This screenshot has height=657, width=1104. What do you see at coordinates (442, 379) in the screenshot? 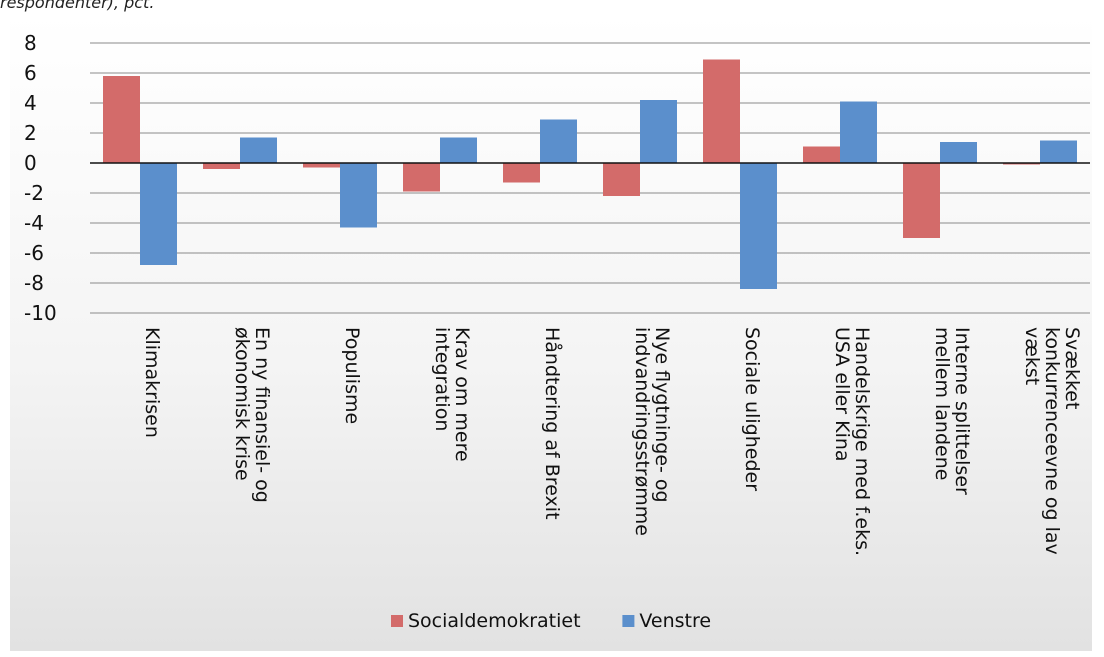
I see `category-label: integration` at bounding box center [442, 379].